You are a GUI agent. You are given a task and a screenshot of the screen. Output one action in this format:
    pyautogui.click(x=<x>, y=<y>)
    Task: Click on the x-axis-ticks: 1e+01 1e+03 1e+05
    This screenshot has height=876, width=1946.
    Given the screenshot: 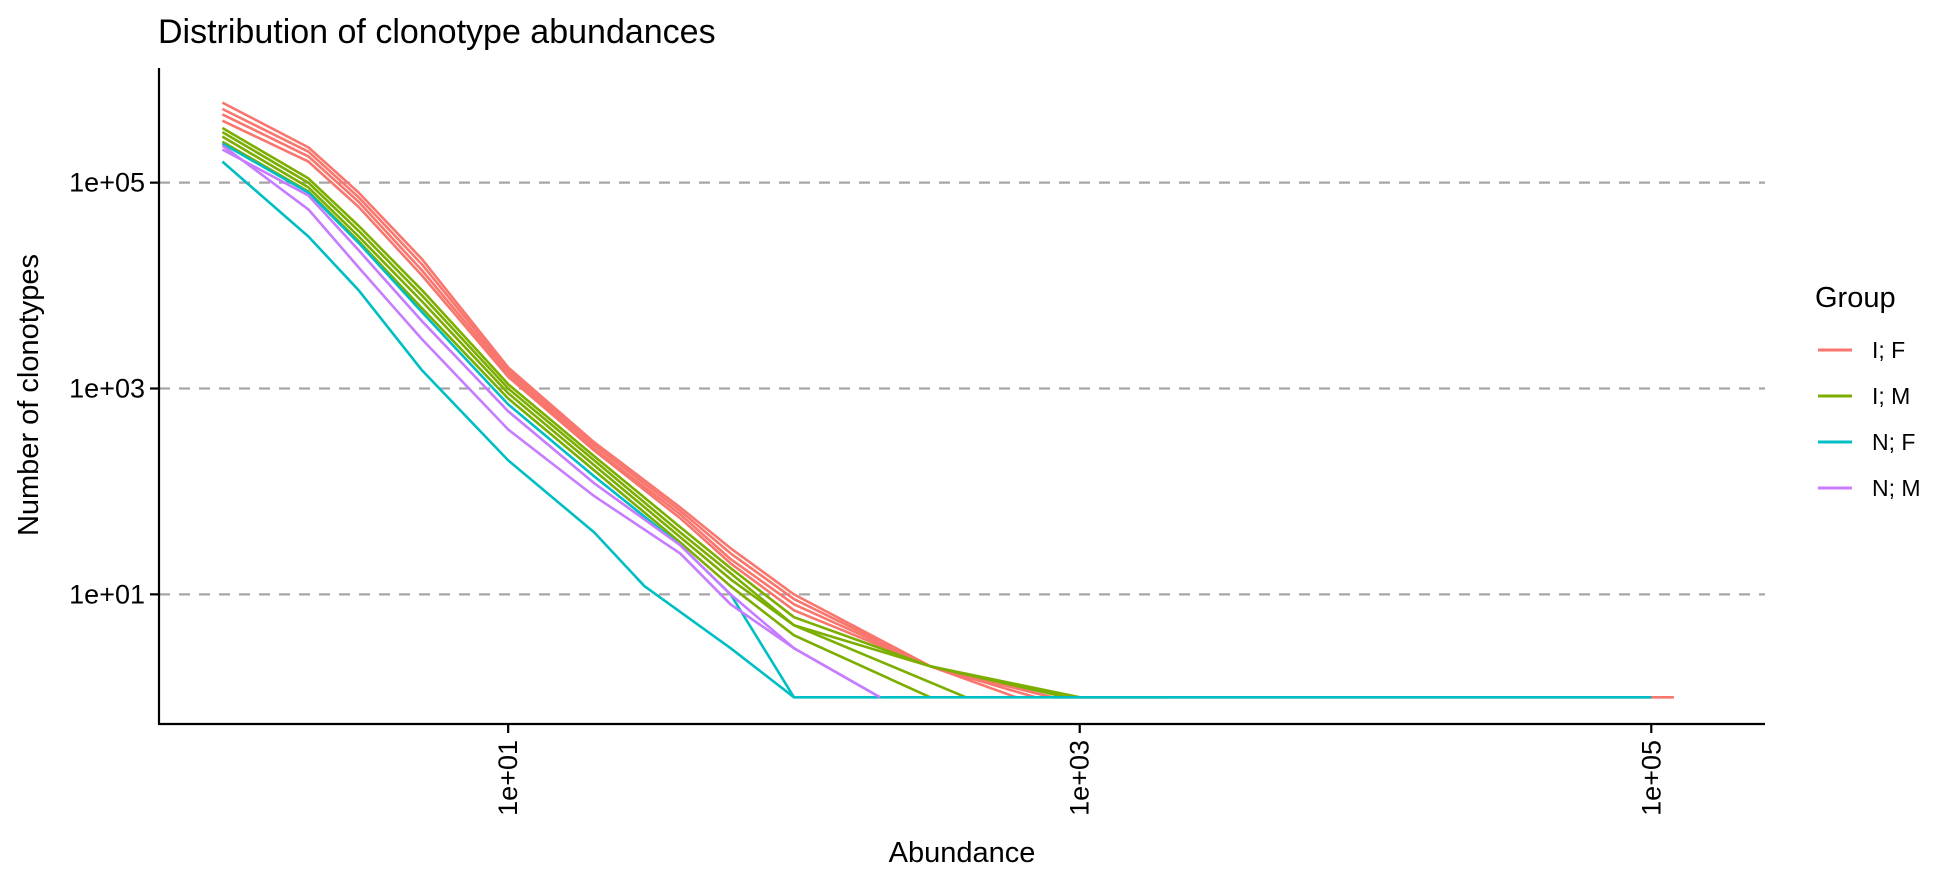 What is the action you would take?
    pyautogui.click(x=1079, y=770)
    